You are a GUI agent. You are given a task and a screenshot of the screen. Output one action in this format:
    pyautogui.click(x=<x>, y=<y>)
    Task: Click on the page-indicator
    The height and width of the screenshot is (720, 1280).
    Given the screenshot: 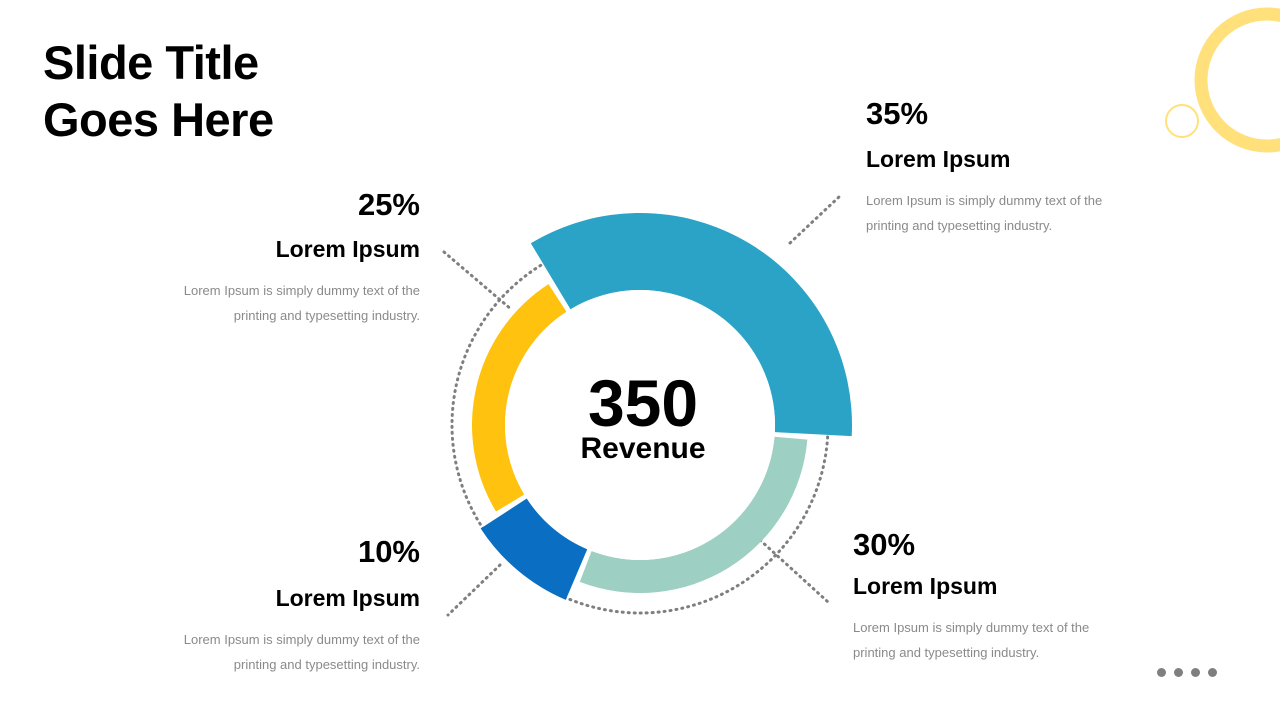 What is the action you would take?
    pyautogui.click(x=1187, y=672)
    